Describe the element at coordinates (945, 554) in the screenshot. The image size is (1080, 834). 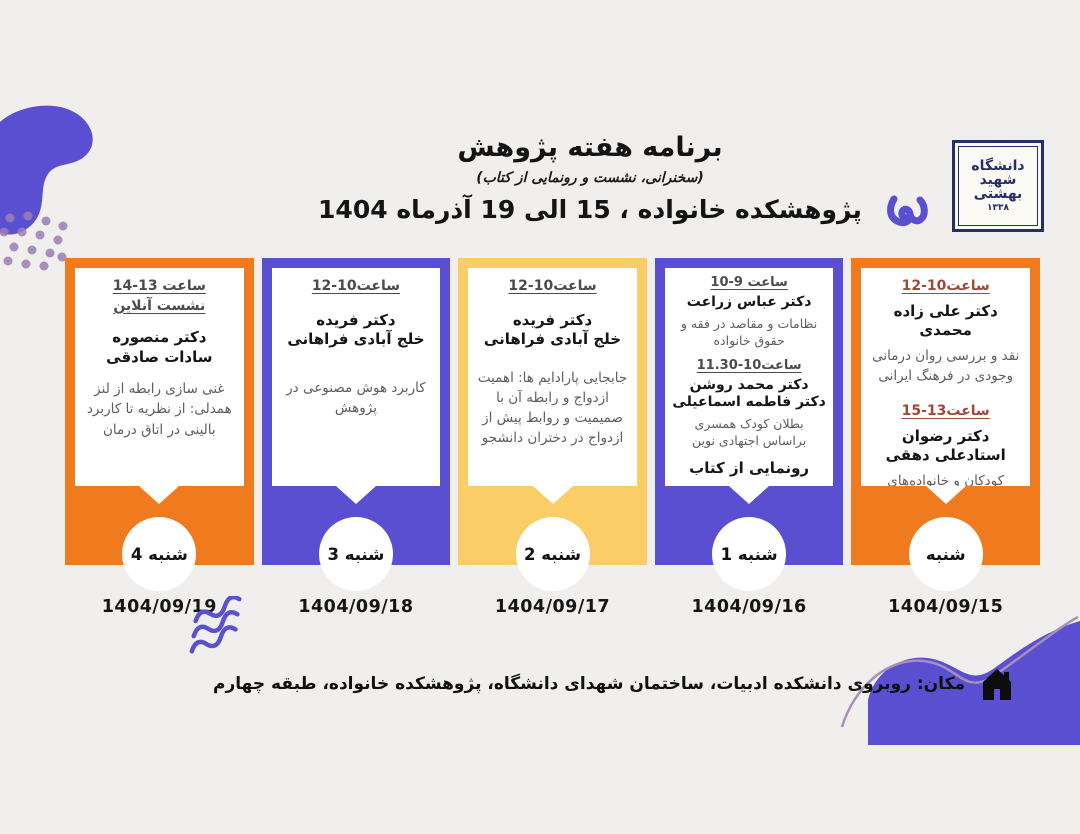
I see `day-circle: شنبه` at that location.